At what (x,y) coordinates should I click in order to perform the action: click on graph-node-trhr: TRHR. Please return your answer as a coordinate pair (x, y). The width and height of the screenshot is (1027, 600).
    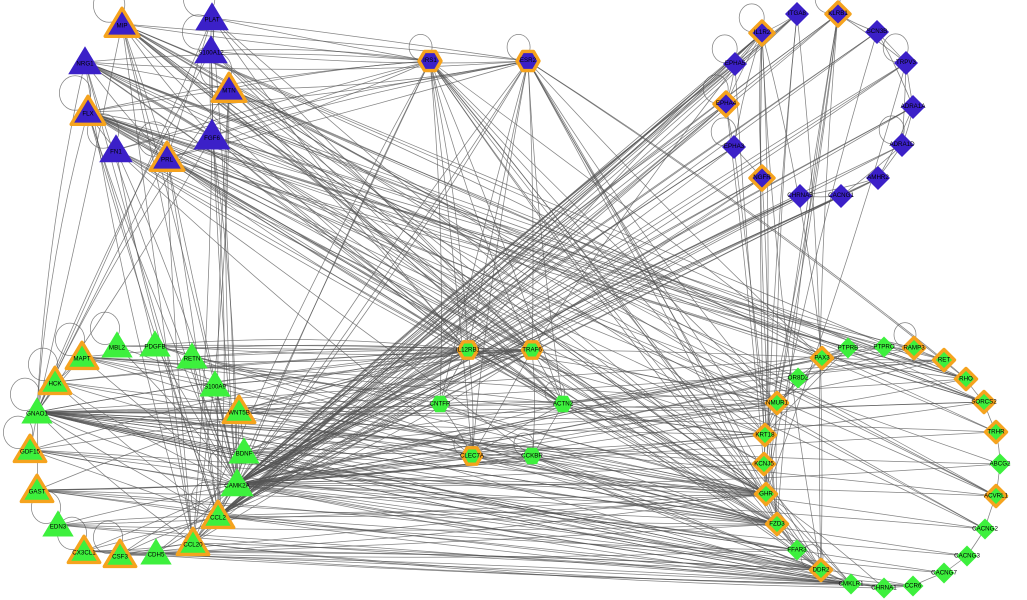
    Looking at the image, I should click on (996, 432).